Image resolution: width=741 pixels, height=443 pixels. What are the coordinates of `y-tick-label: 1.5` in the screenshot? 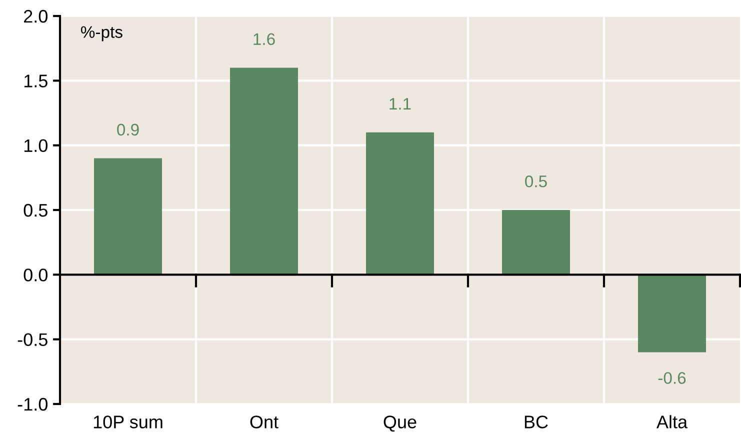 It's located at (36, 81).